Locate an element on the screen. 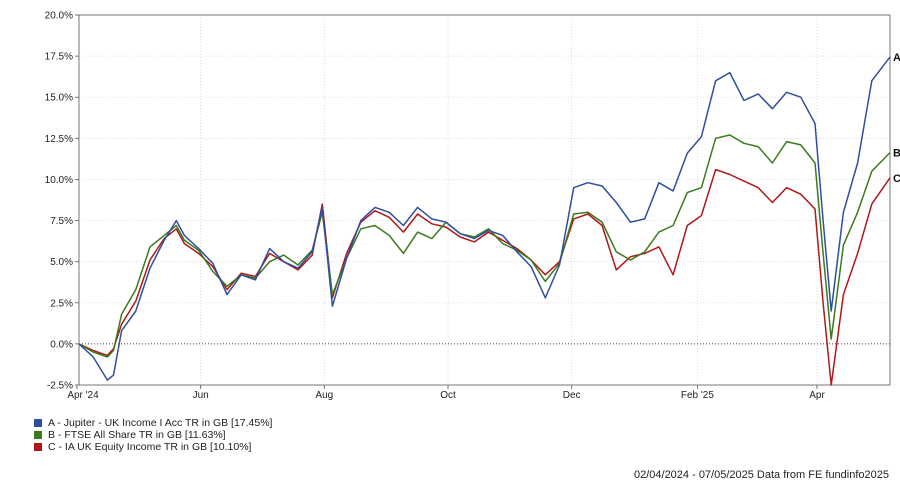 The image size is (900, 484). x-tick-label: Apr '24 is located at coordinates (83, 395).